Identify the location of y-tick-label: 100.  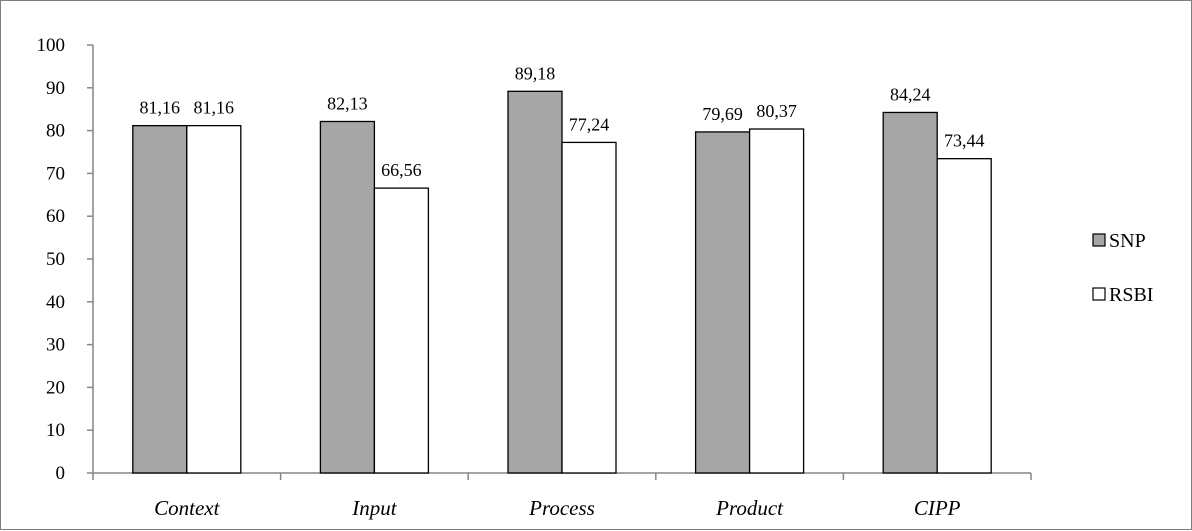
(51, 45).